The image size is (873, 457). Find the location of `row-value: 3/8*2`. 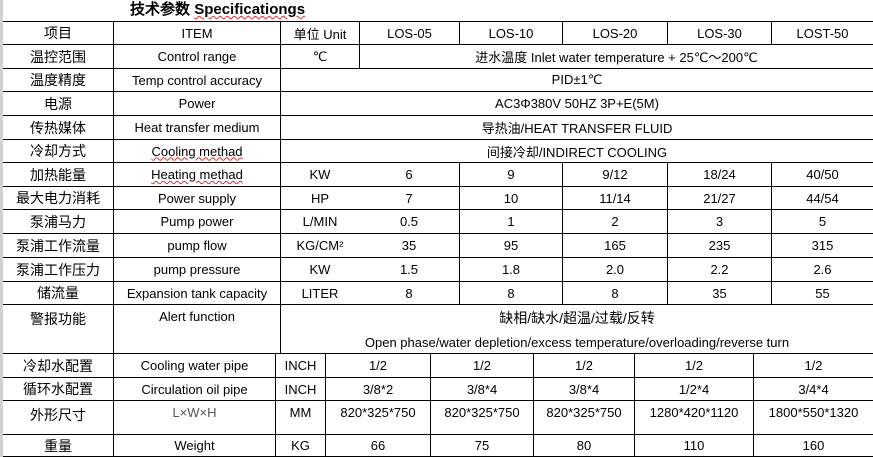

row-value: 3/8*2 is located at coordinates (377, 389).